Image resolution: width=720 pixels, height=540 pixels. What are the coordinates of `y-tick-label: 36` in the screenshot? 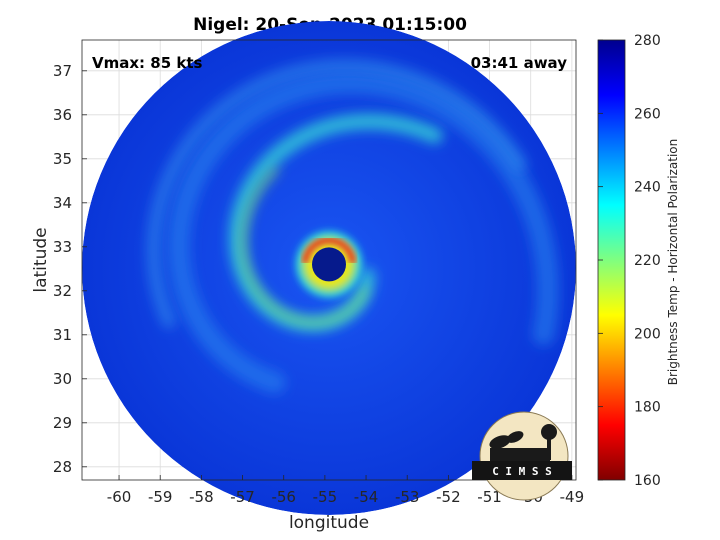 It's located at (62, 115).